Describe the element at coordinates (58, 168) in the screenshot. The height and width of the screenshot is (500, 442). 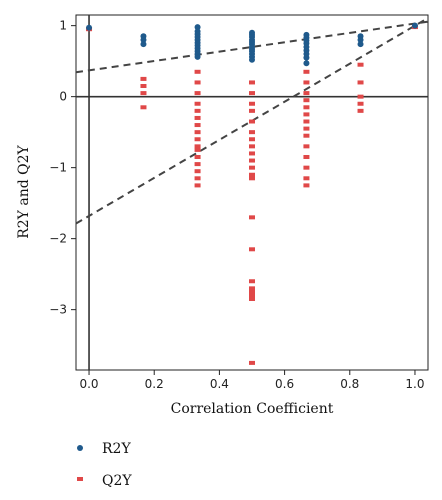
I see `y-tick-label-2: −1` at that location.